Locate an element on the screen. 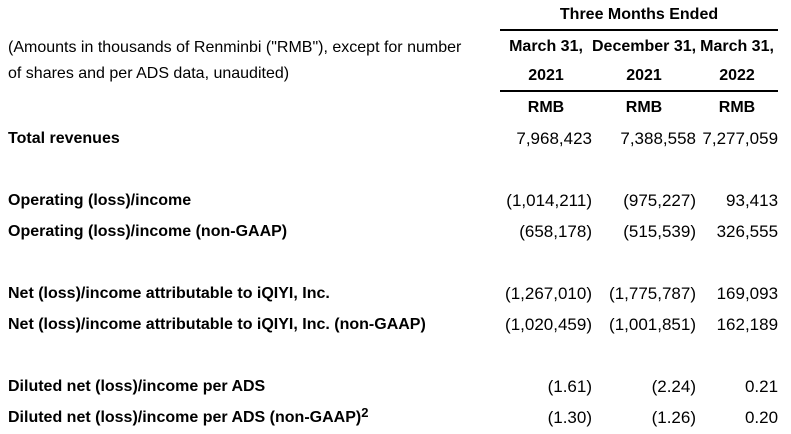  value-cell: 326,555 is located at coordinates (747, 231).